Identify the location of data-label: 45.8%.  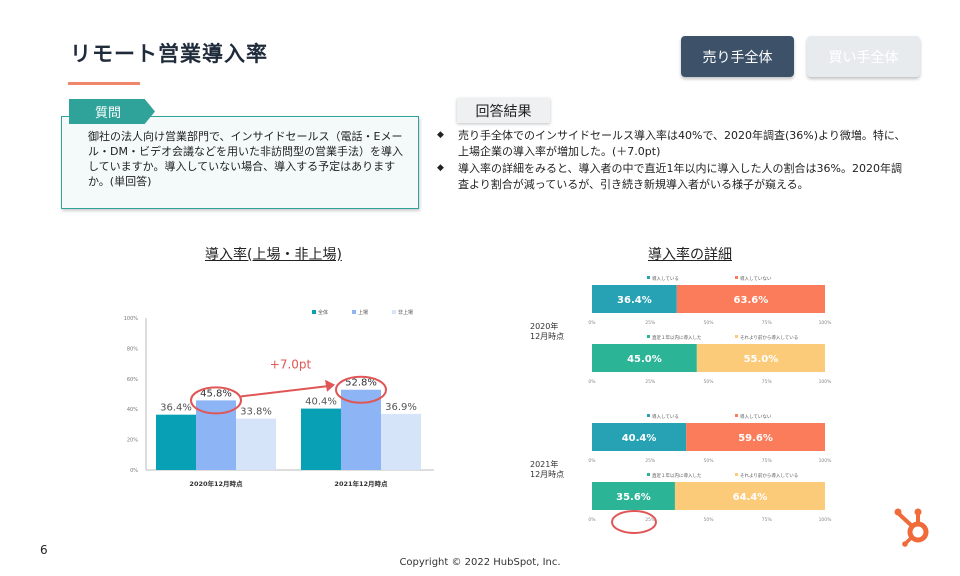
(216, 393).